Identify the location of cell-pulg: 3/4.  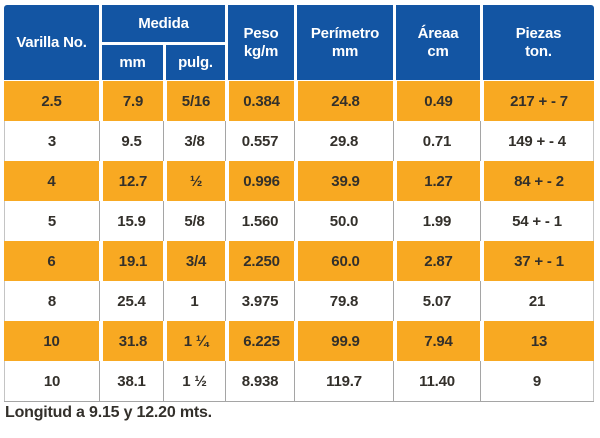
(194, 261).